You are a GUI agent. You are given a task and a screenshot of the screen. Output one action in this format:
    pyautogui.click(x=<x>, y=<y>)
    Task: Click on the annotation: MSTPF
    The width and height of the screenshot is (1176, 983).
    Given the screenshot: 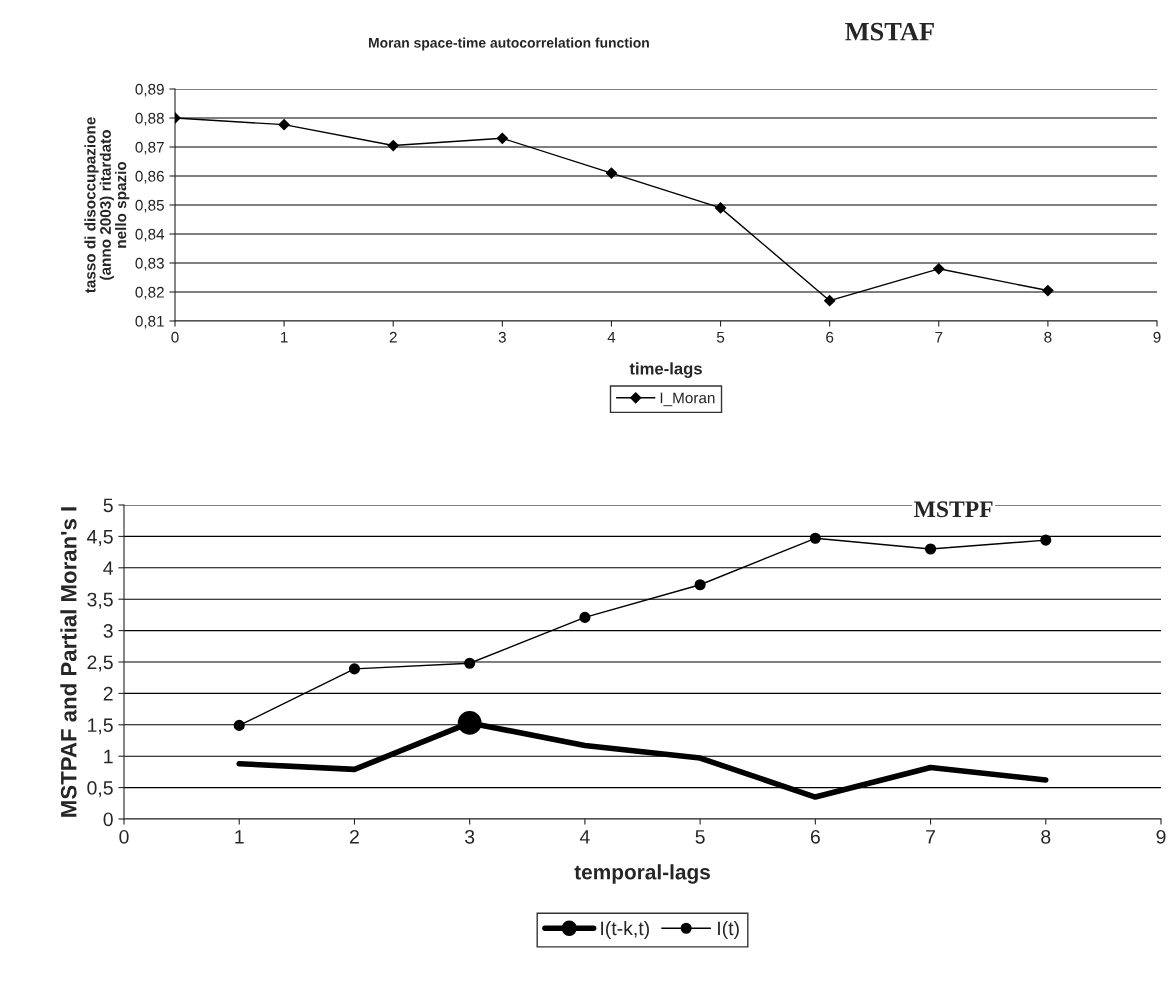 What is the action you would take?
    pyautogui.click(x=953, y=509)
    